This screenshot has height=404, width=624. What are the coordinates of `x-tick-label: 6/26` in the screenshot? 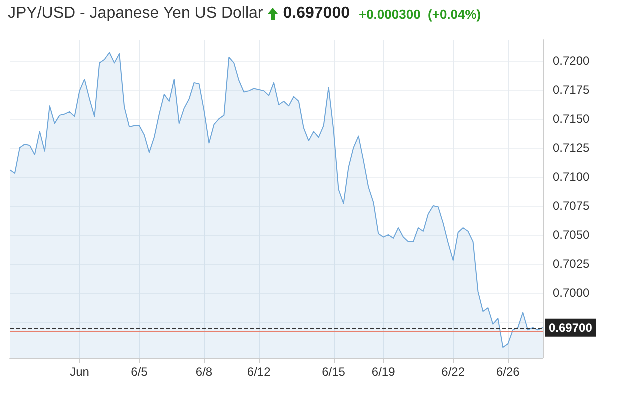 It's located at (508, 372).